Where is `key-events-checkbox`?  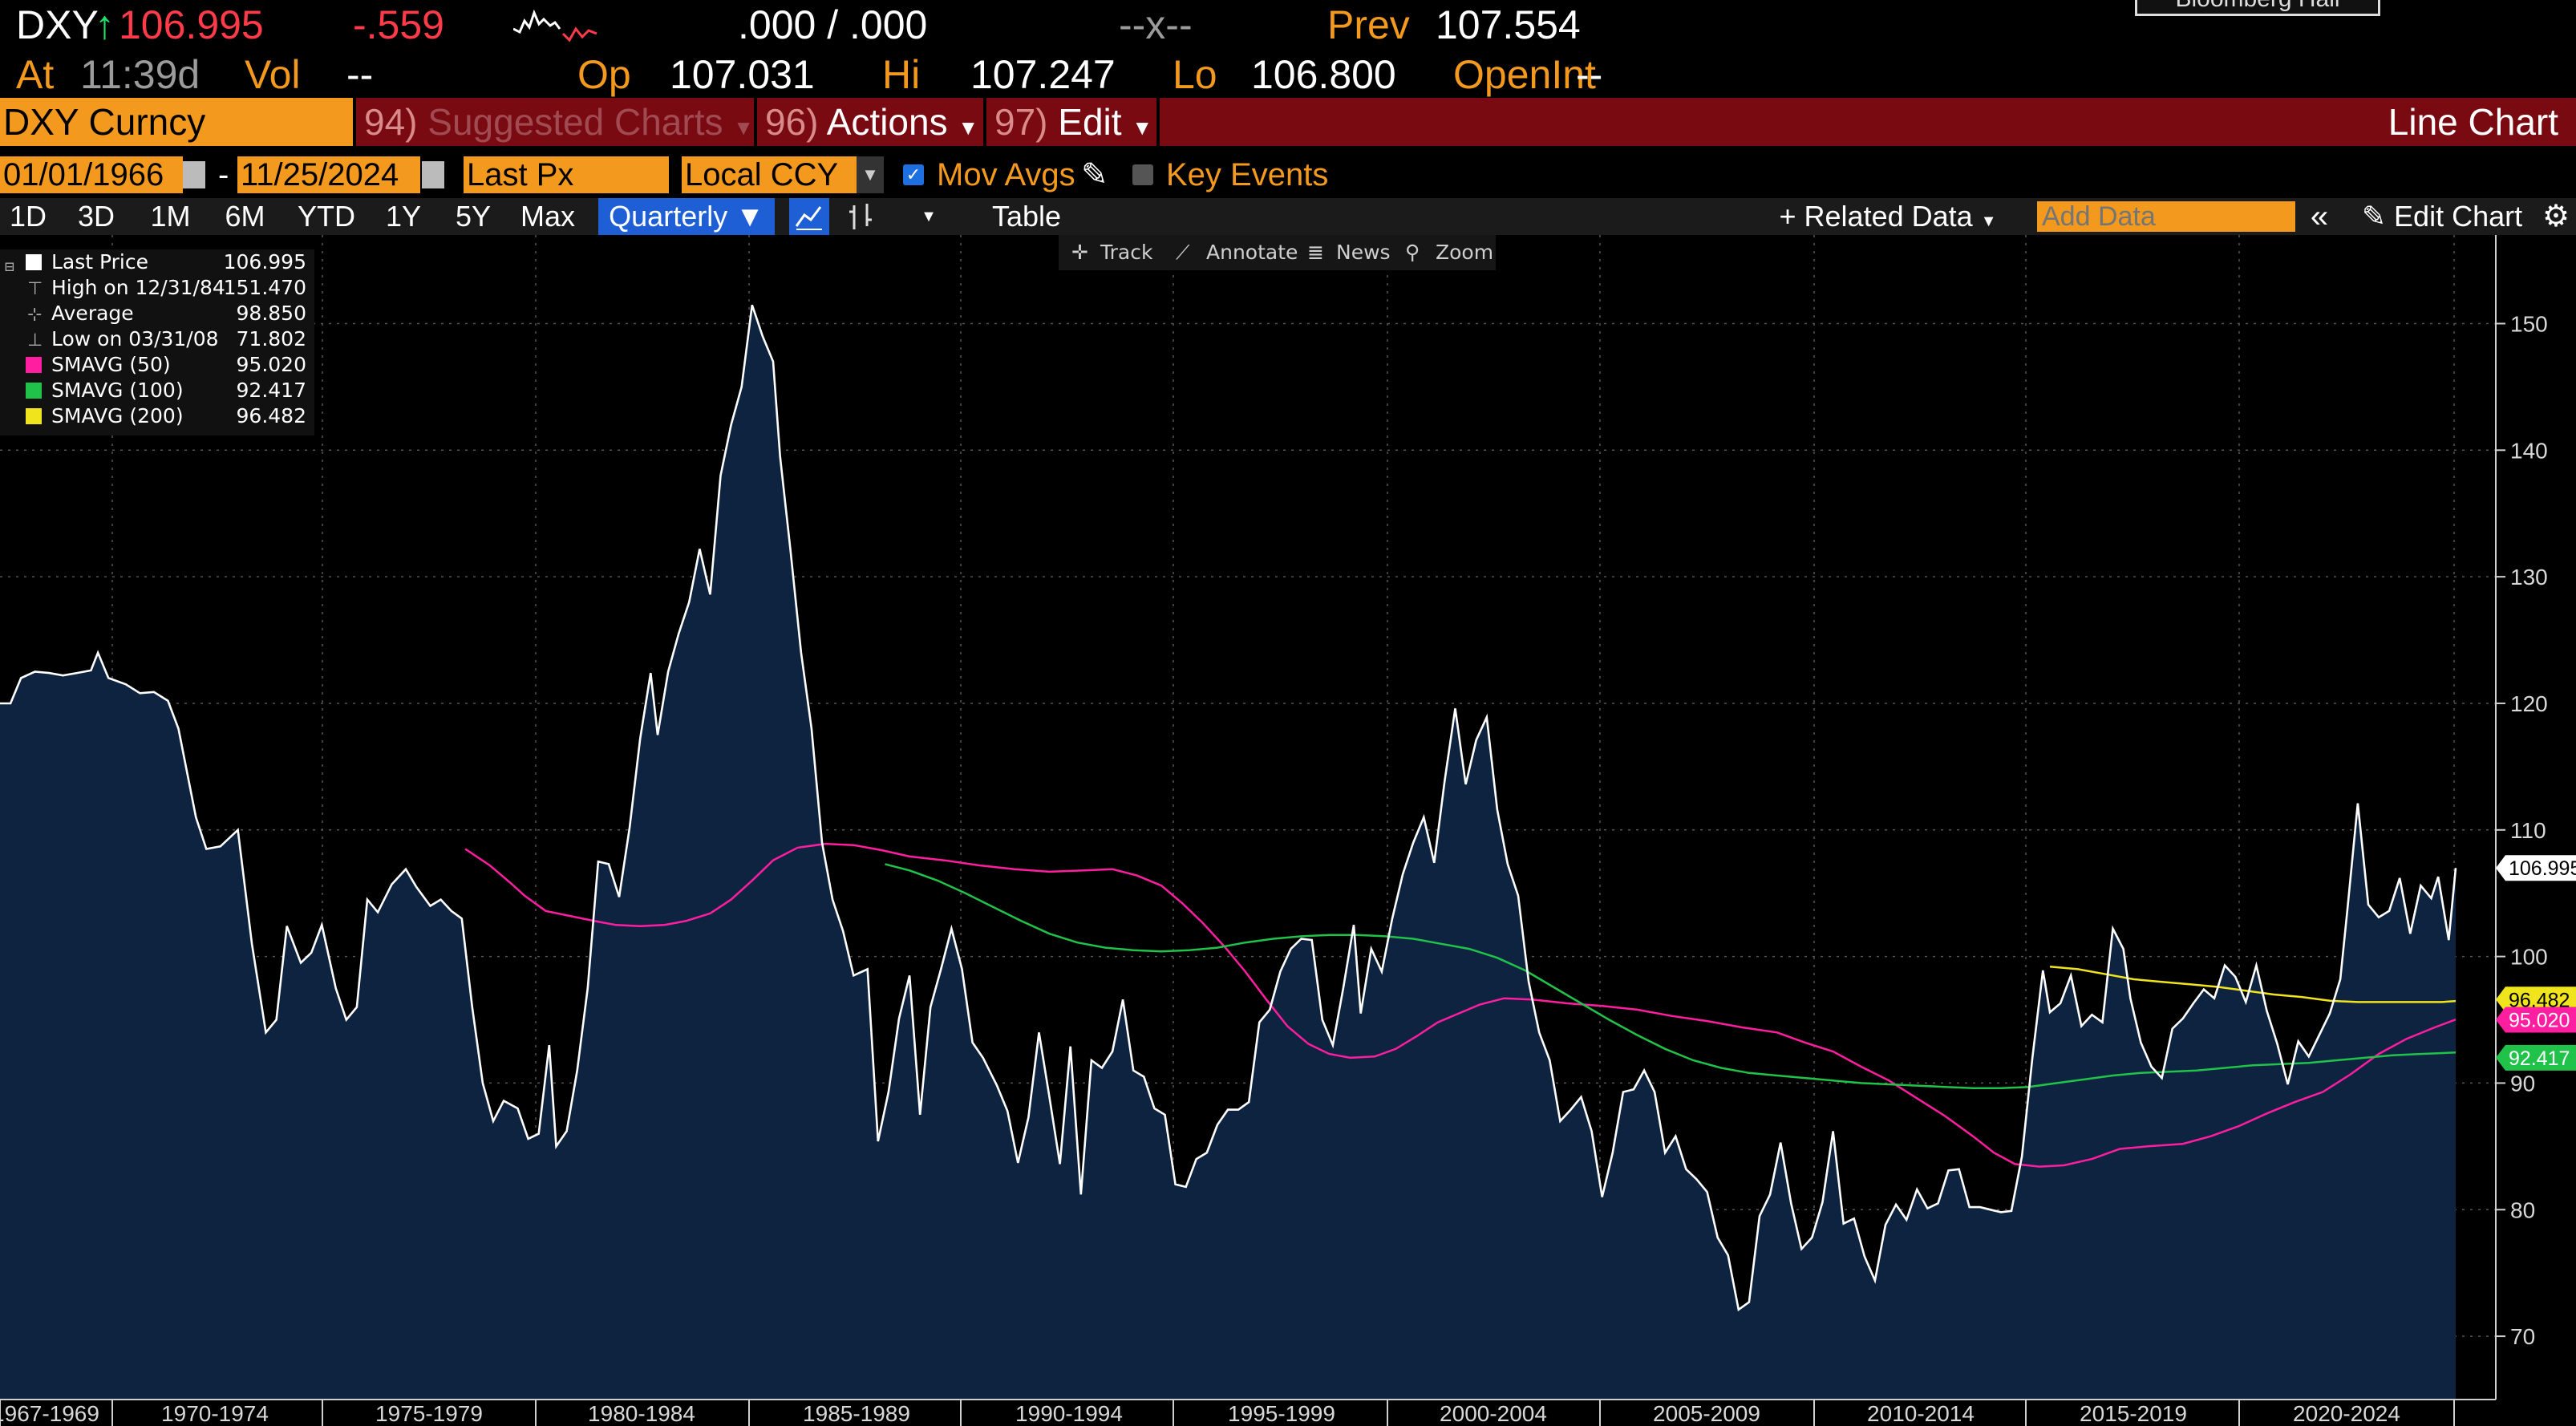
key-events-checkbox is located at coordinates (1142, 174).